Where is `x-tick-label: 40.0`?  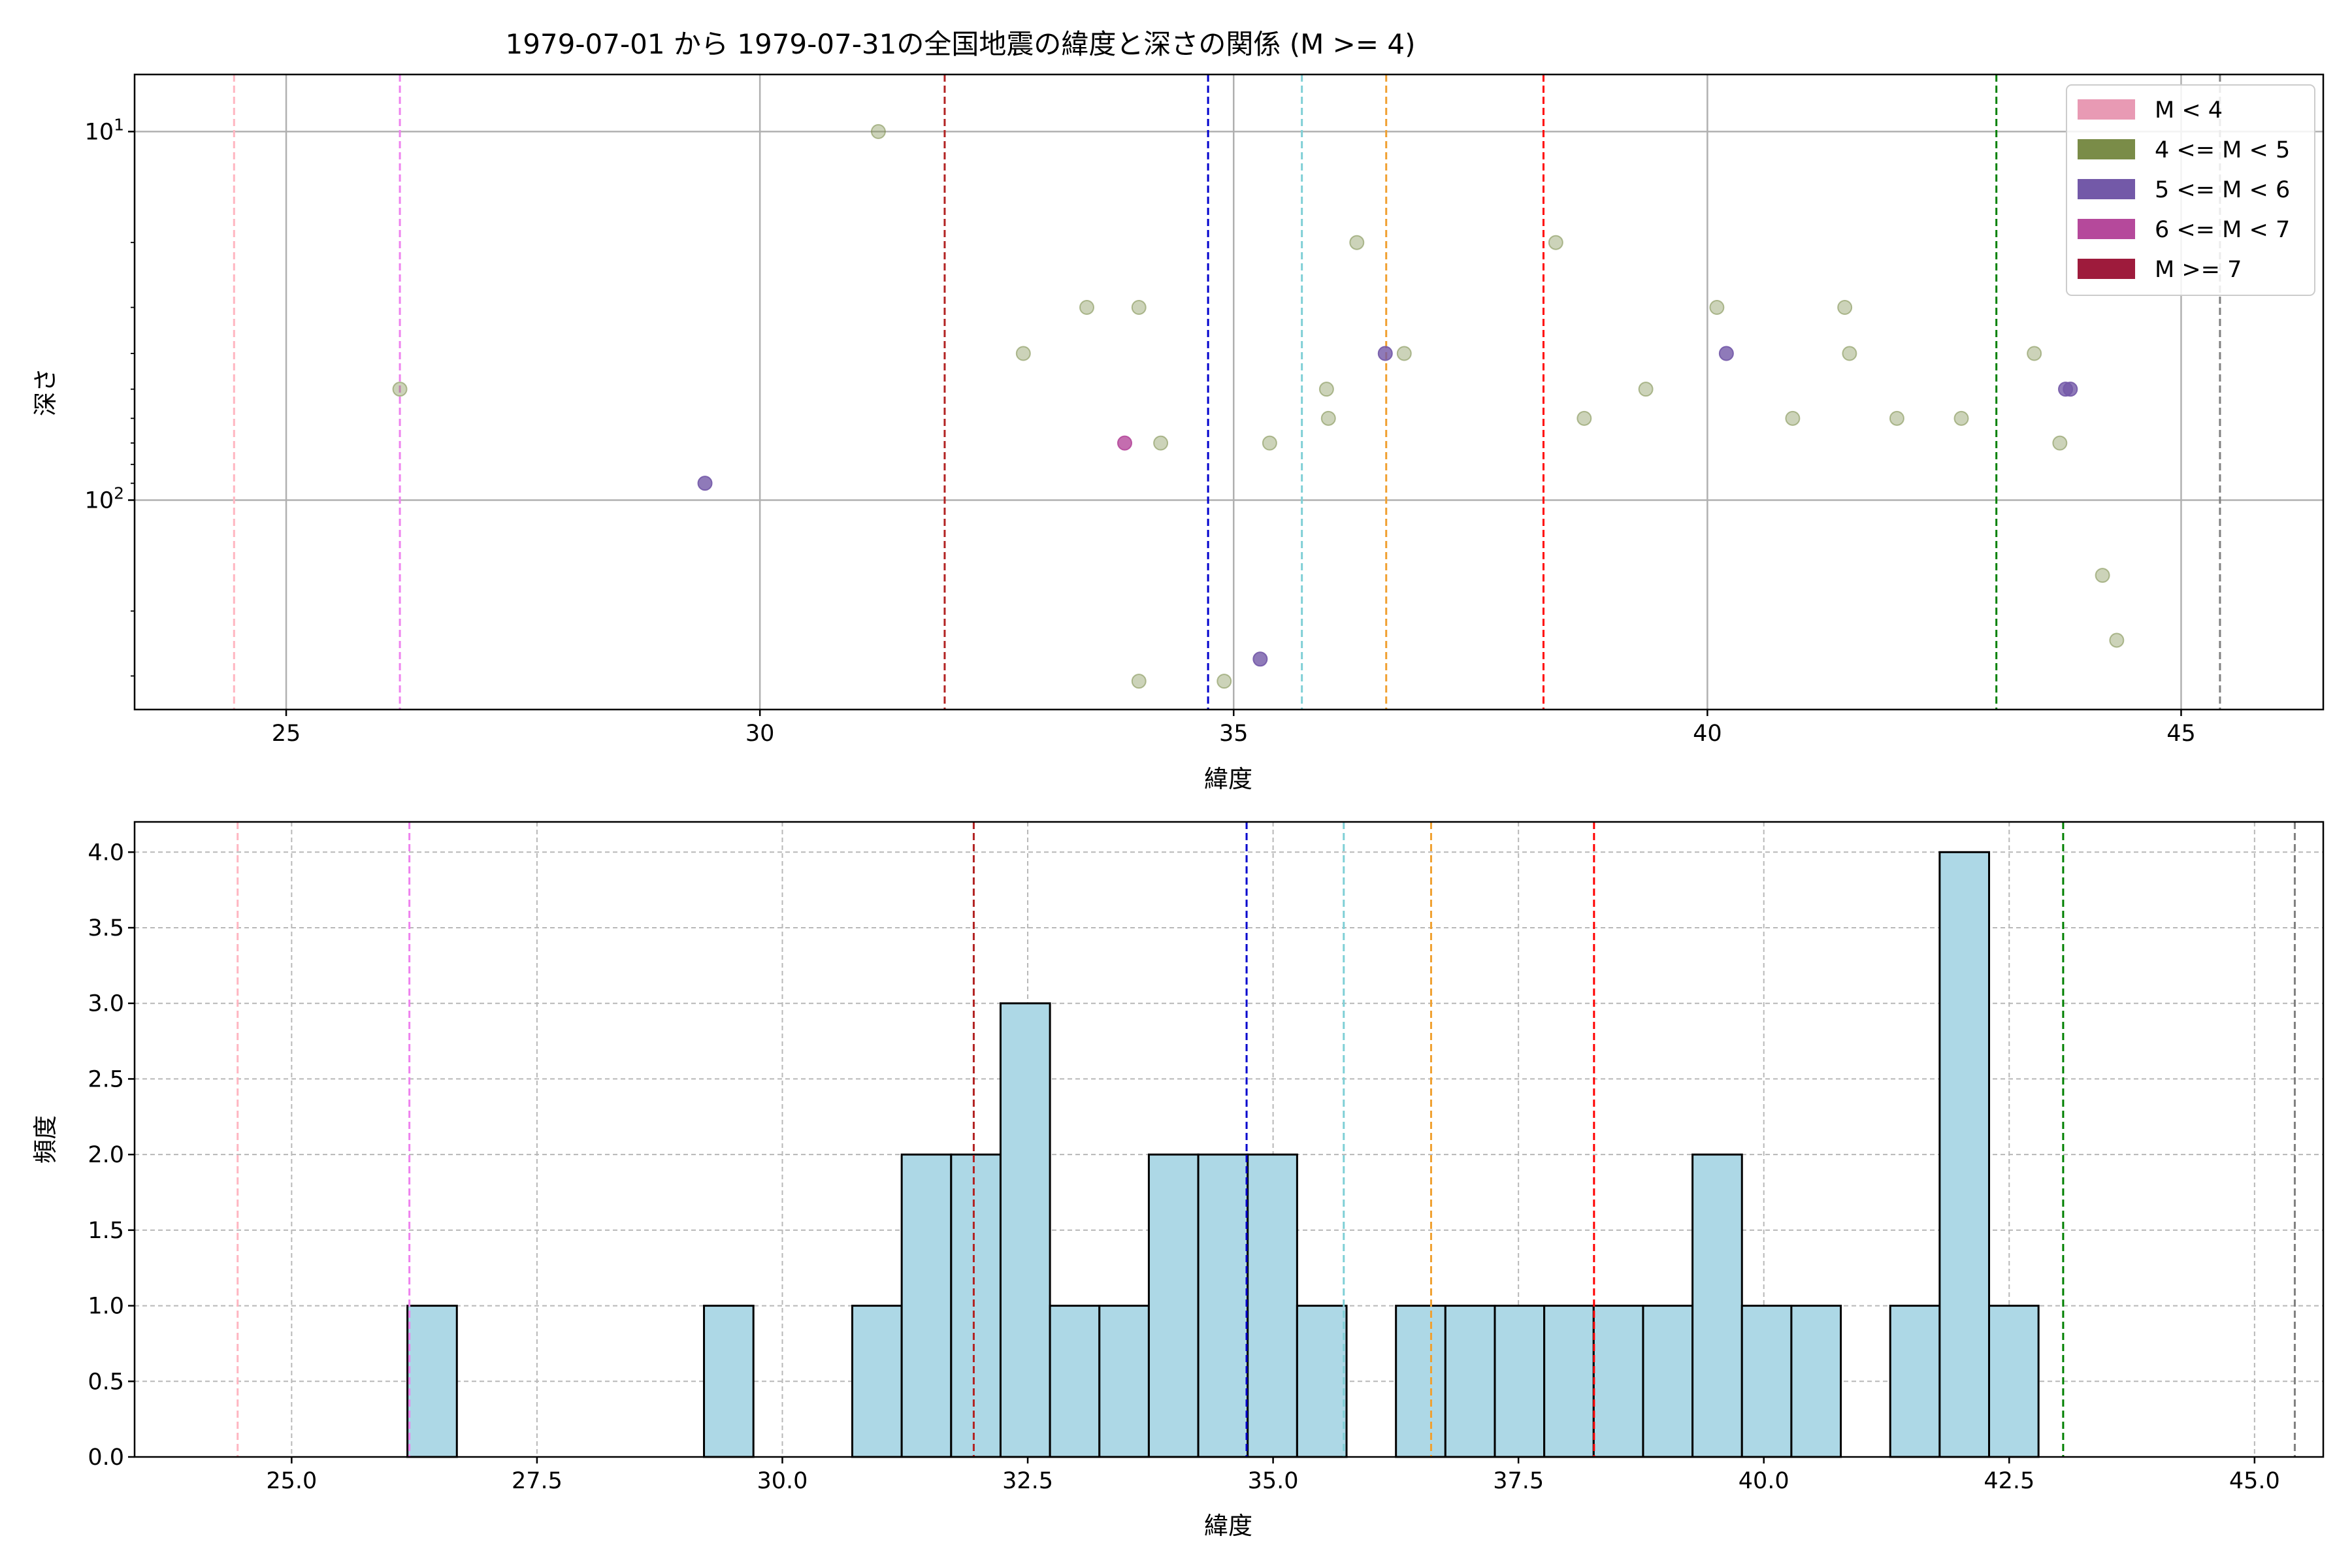
x-tick-label: 40.0 is located at coordinates (1764, 1481).